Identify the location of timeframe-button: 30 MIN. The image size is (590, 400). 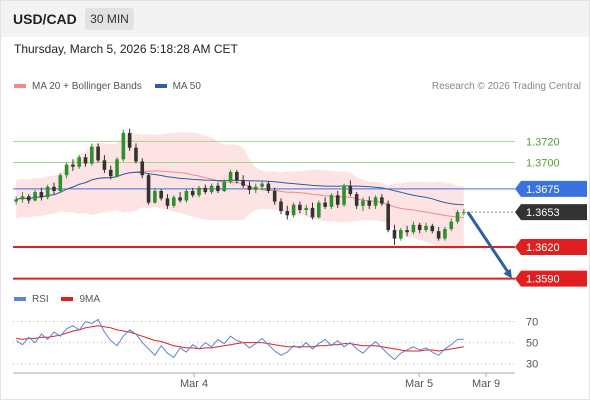
(109, 19).